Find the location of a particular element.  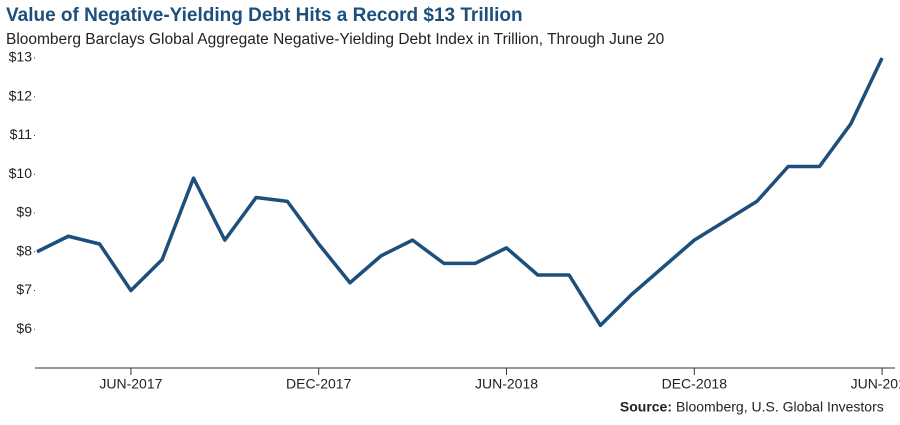

y-tick-label: $12 is located at coordinates (21, 95).